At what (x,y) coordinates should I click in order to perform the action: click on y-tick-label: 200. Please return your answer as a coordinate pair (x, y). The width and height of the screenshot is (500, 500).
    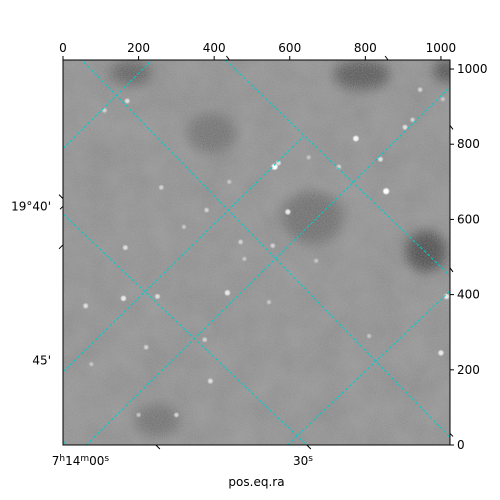
    Looking at the image, I should click on (468, 370).